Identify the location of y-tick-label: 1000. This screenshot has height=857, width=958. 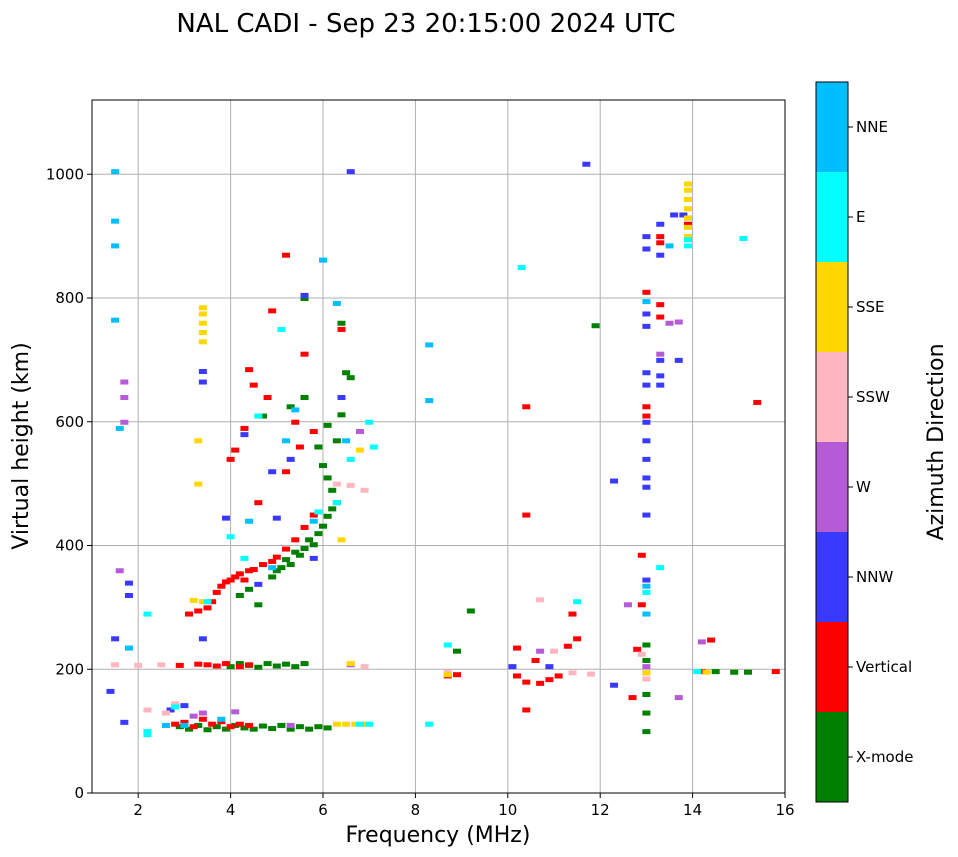
(65, 174).